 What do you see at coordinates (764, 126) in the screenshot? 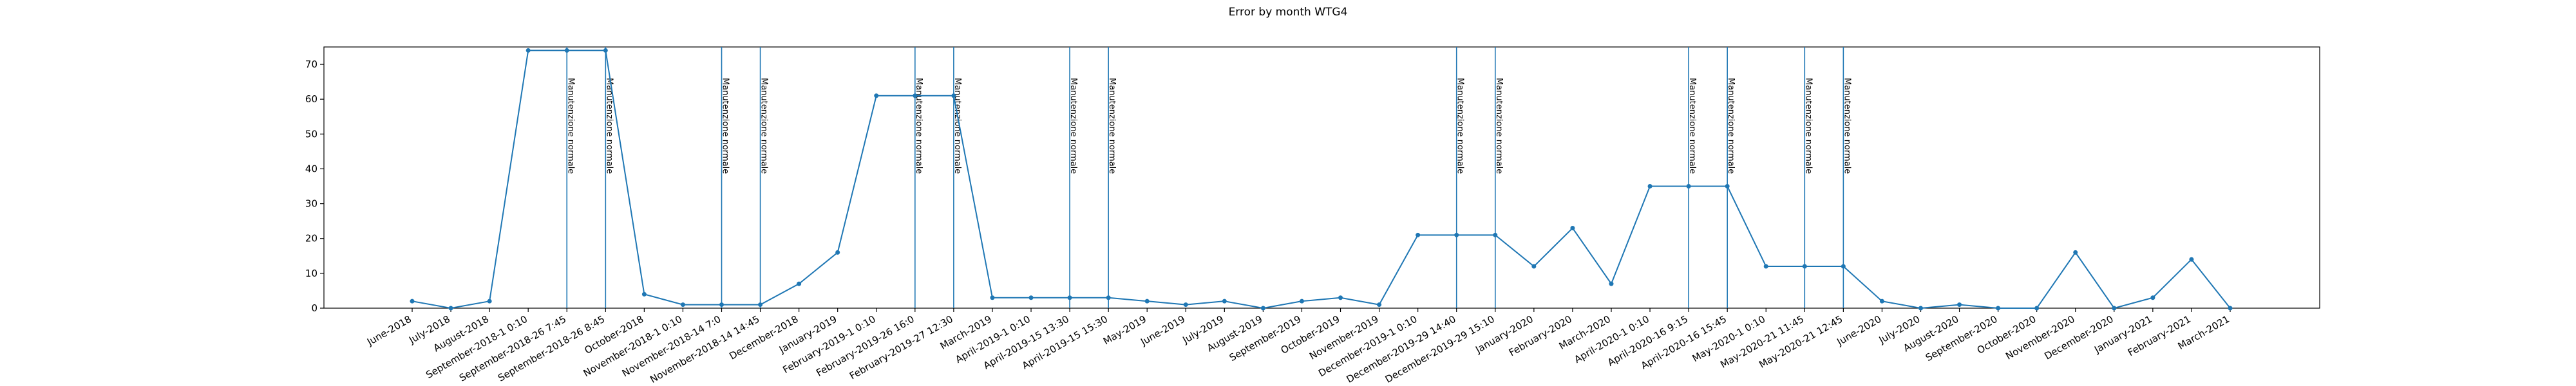
I see `maintenance-label-3: Manutenzione normale` at bounding box center [764, 126].